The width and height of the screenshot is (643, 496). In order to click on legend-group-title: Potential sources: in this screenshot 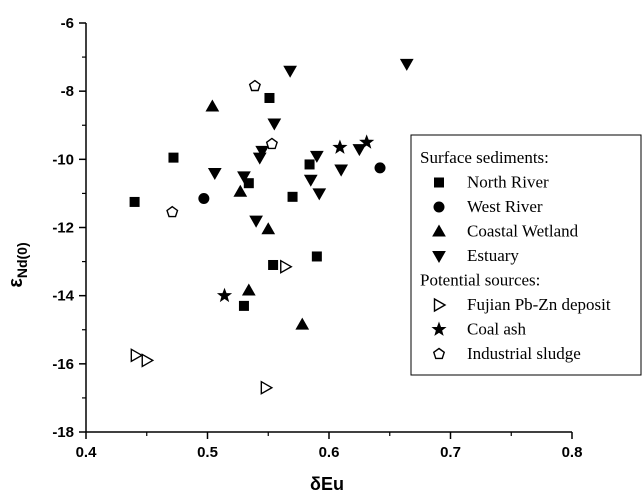, I will do `click(480, 280)`.